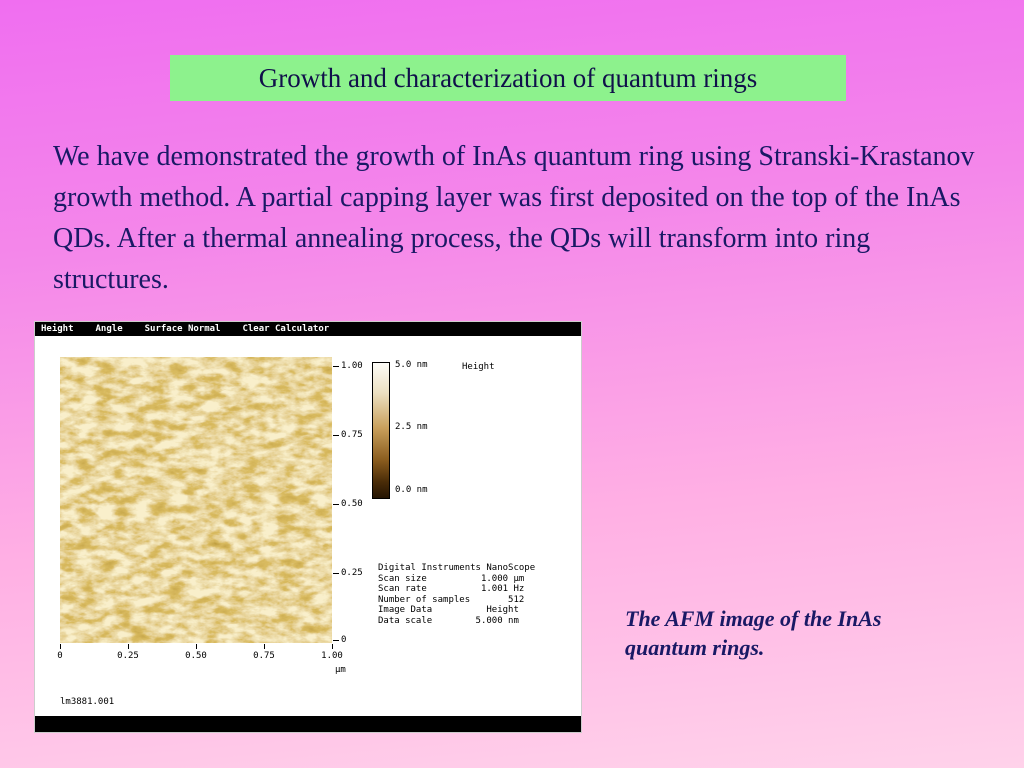 The width and height of the screenshot is (1024, 768). What do you see at coordinates (196, 656) in the screenshot?
I see `x-tick-label: 0.50` at bounding box center [196, 656].